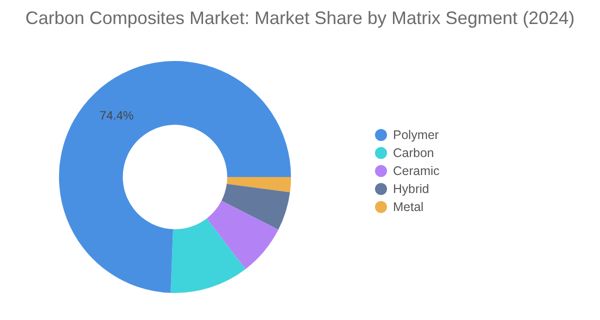 The width and height of the screenshot is (600, 320). What do you see at coordinates (413, 153) in the screenshot?
I see `legend-label: Carbon` at bounding box center [413, 153].